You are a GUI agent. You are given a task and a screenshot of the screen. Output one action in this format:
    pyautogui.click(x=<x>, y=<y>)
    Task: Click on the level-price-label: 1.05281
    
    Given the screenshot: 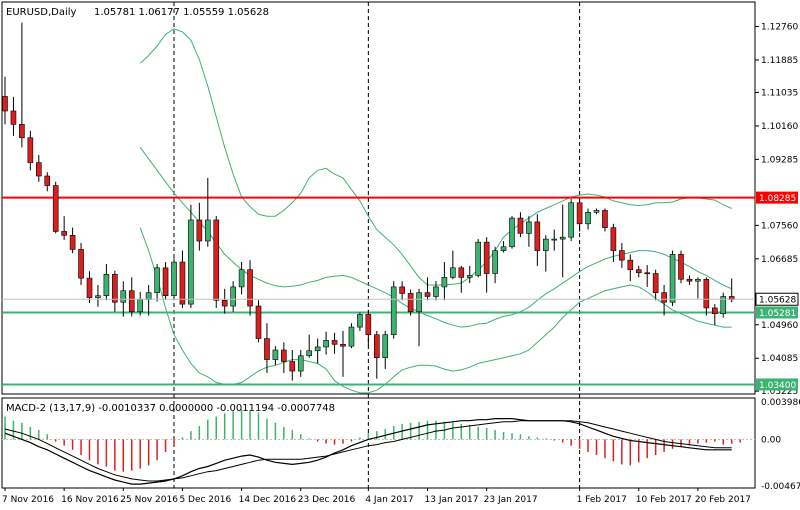 What is the action you would take?
    pyautogui.click(x=777, y=314)
    